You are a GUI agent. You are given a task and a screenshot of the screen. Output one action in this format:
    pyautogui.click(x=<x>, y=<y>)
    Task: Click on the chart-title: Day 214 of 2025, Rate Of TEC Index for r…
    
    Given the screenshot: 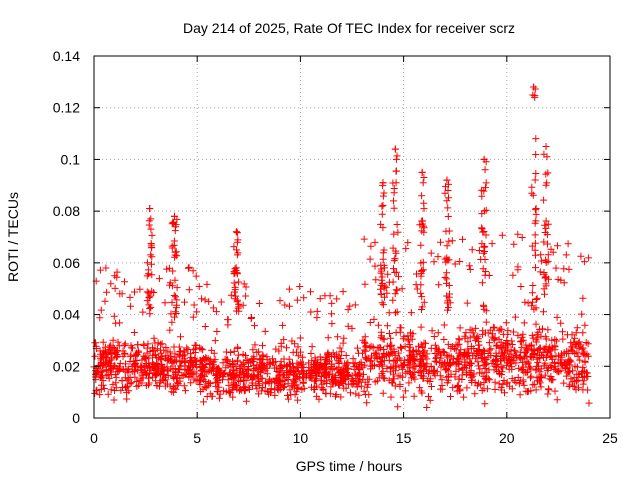 What is the action you would take?
    pyautogui.click(x=349, y=28)
    